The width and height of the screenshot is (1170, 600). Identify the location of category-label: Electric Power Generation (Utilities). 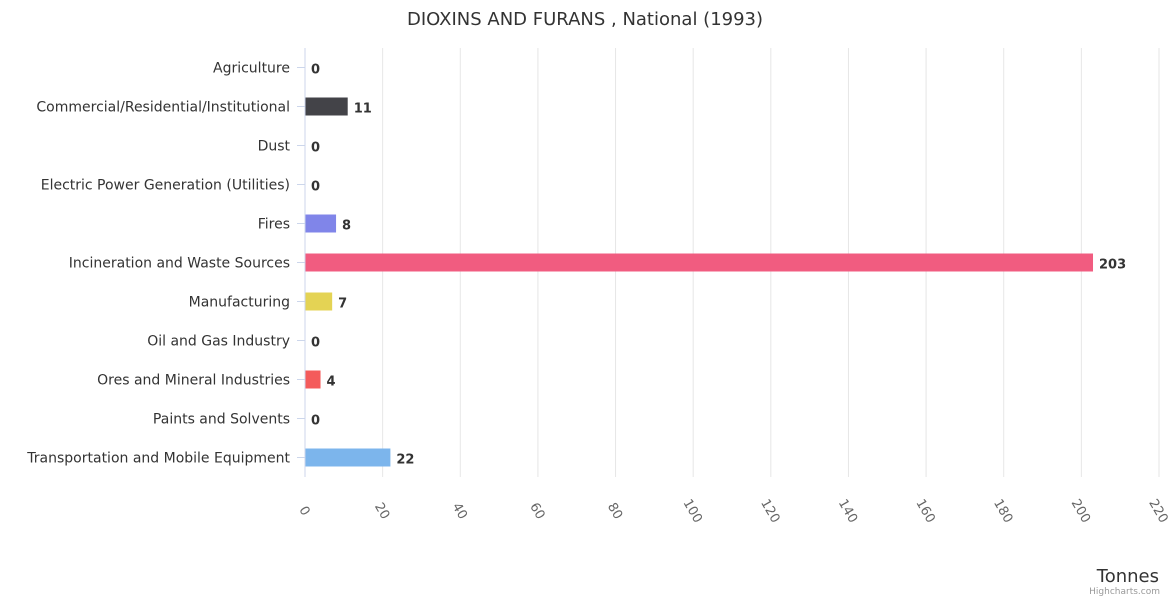
(165, 186).